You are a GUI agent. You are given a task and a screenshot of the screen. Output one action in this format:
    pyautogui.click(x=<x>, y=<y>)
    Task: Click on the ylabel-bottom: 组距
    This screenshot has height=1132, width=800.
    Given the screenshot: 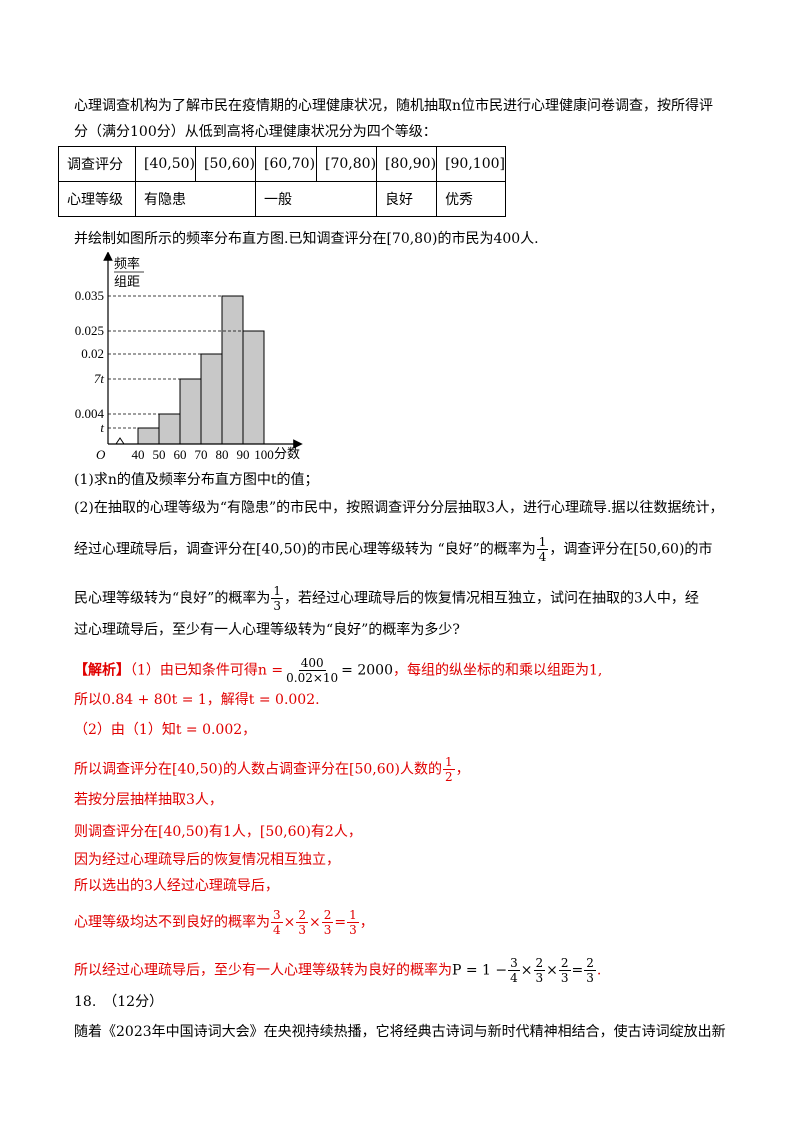 What is the action you would take?
    pyautogui.click(x=127, y=281)
    